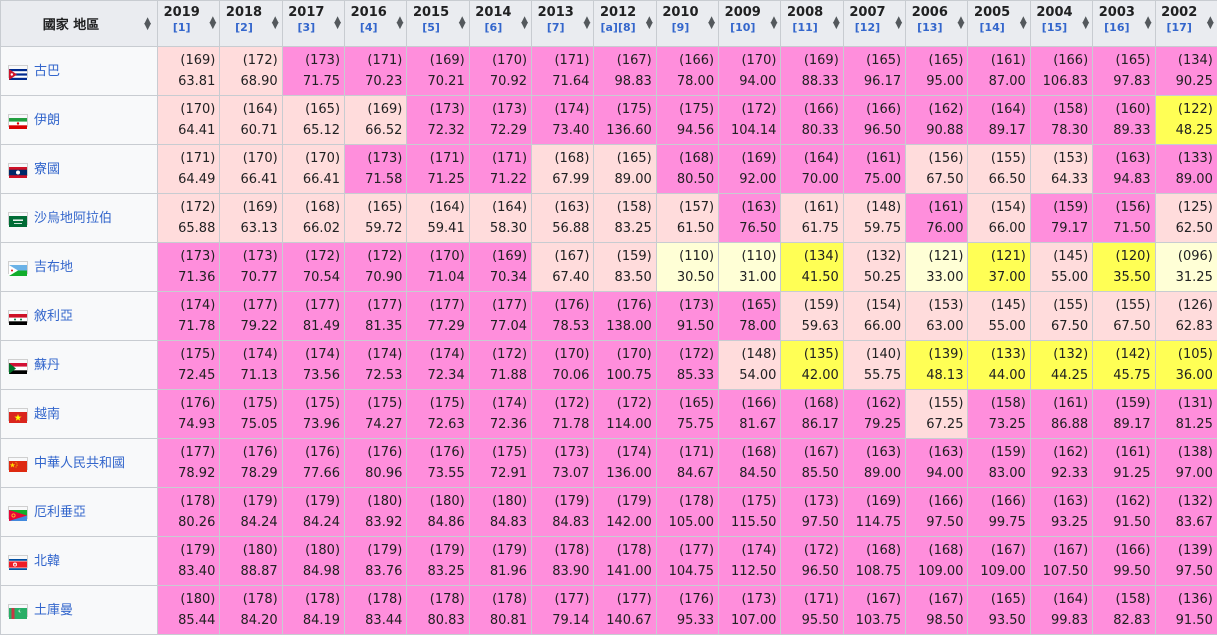 The image size is (1217, 635). Describe the element at coordinates (373, 109) in the screenshot. I see `rank-value: (169)` at that location.